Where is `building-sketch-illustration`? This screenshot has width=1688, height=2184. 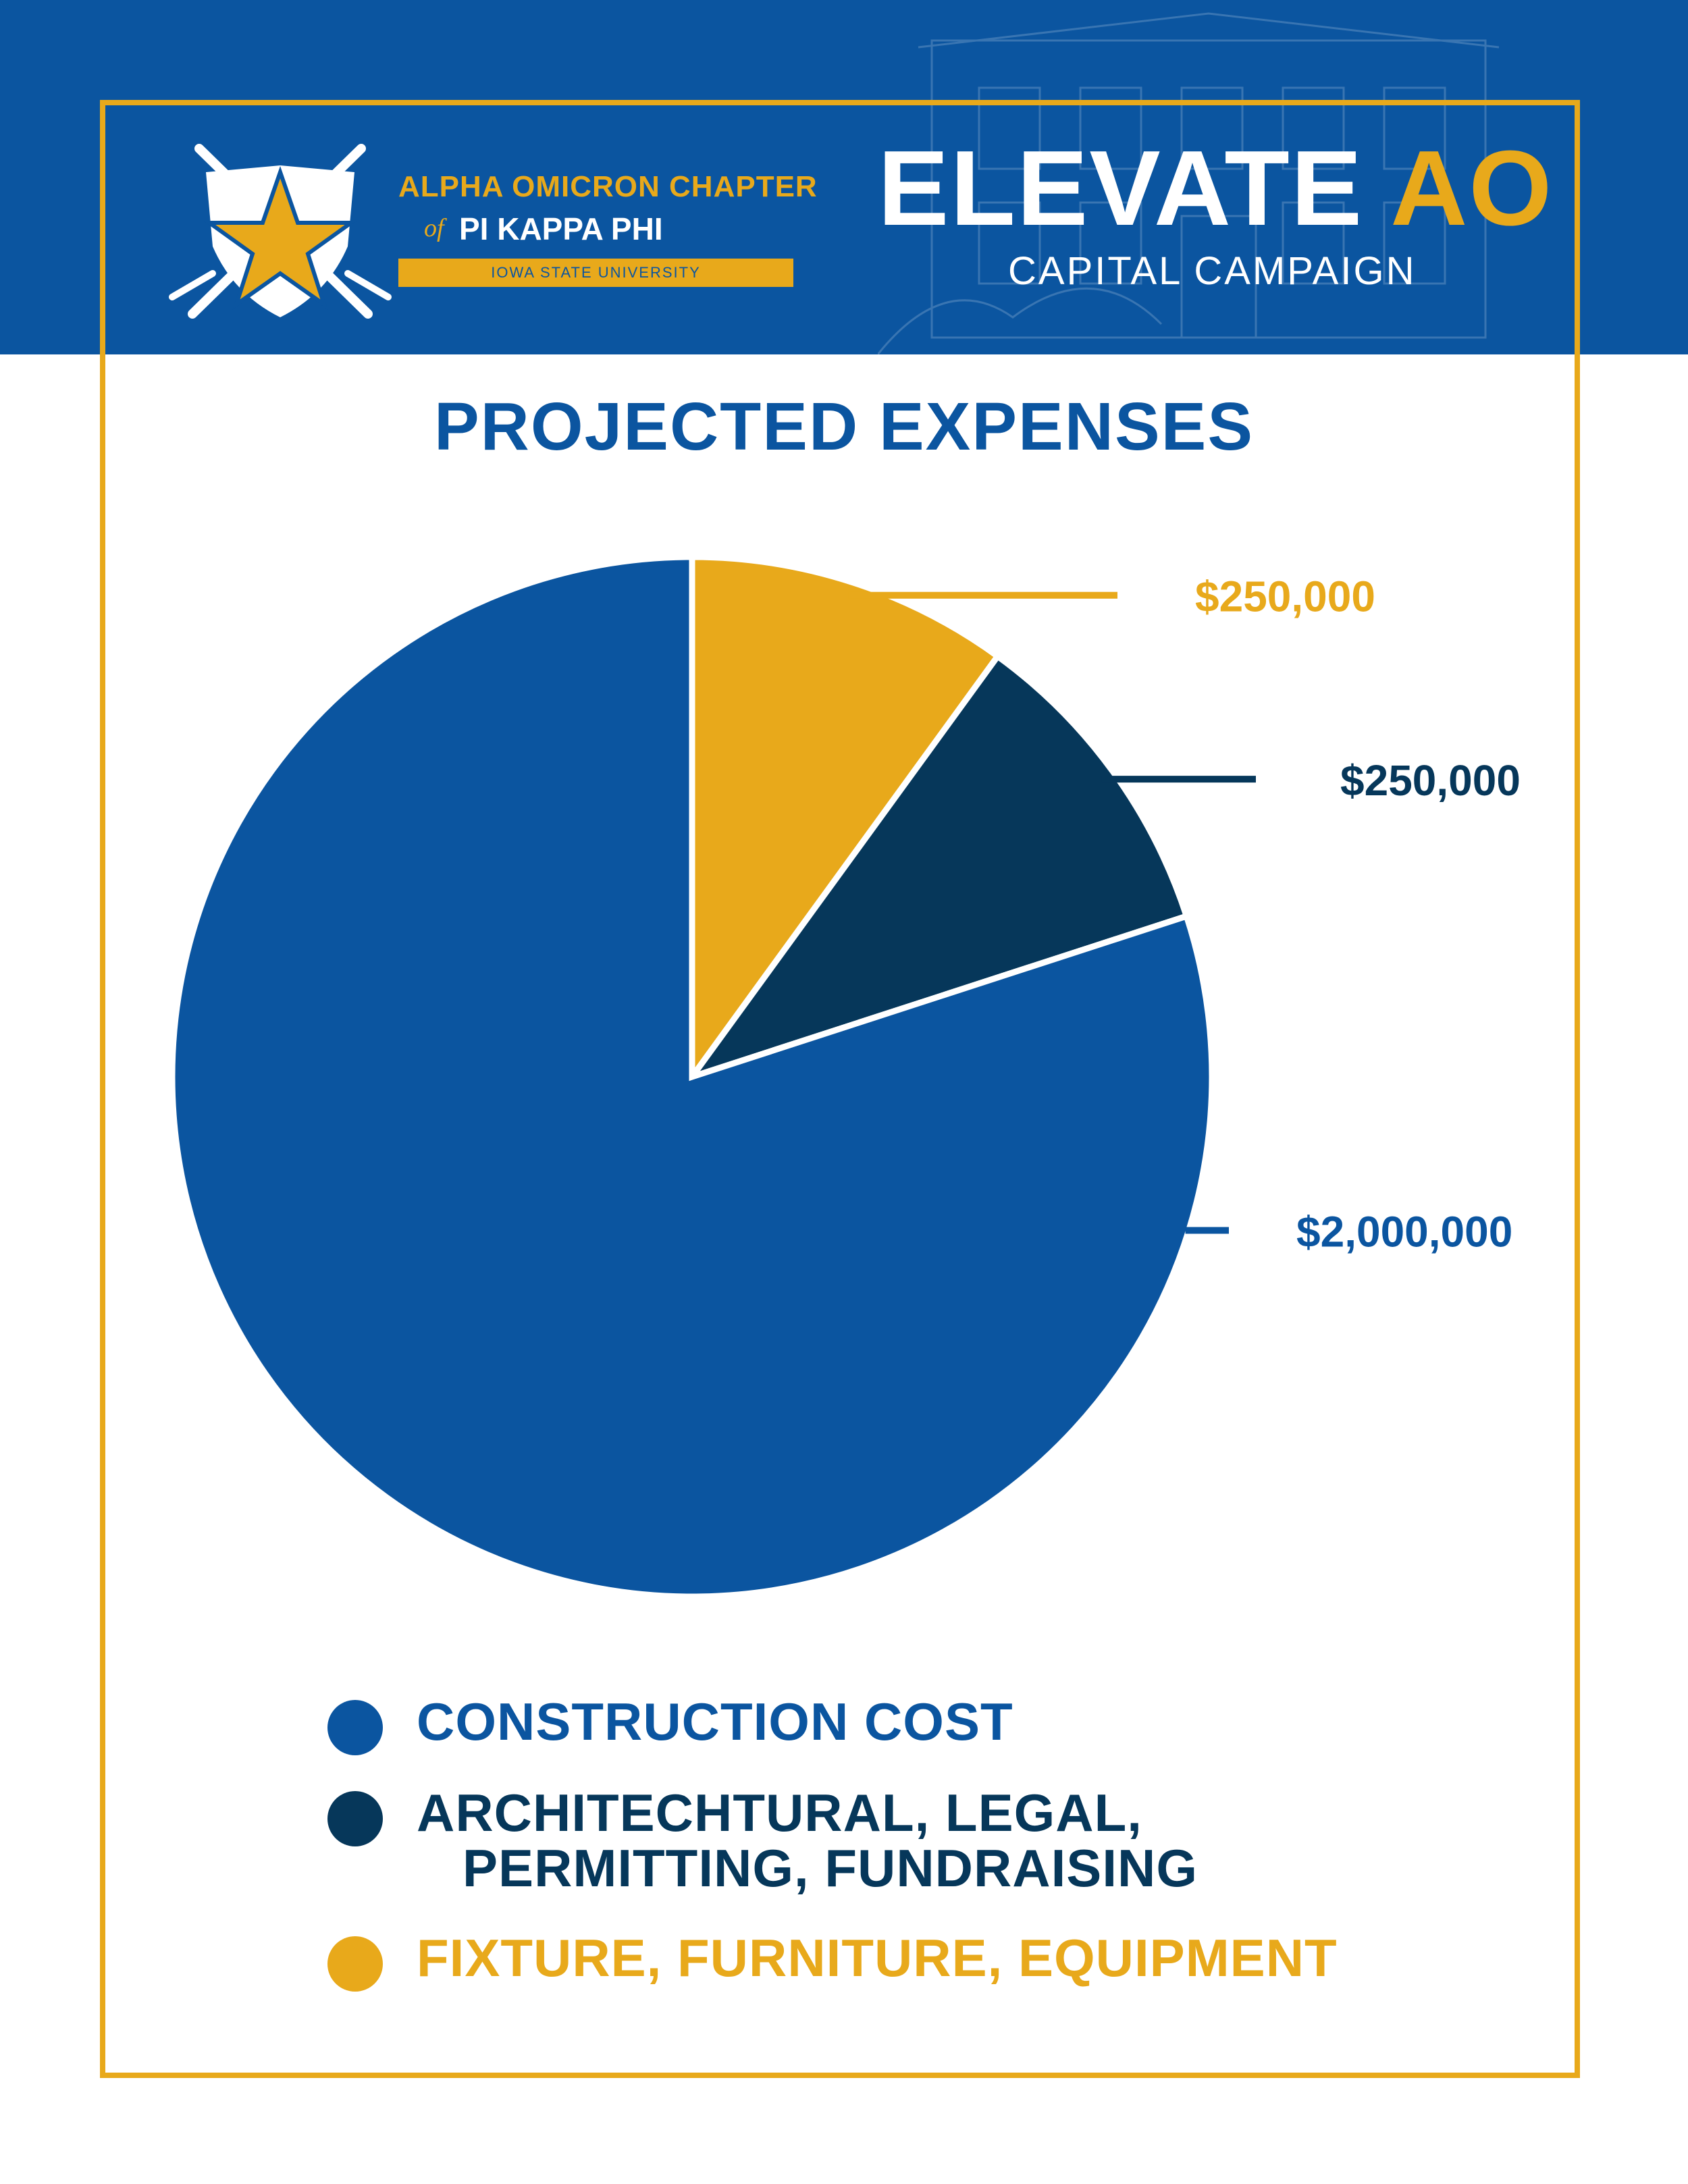 building-sketch-illustration is located at coordinates (1189, 183).